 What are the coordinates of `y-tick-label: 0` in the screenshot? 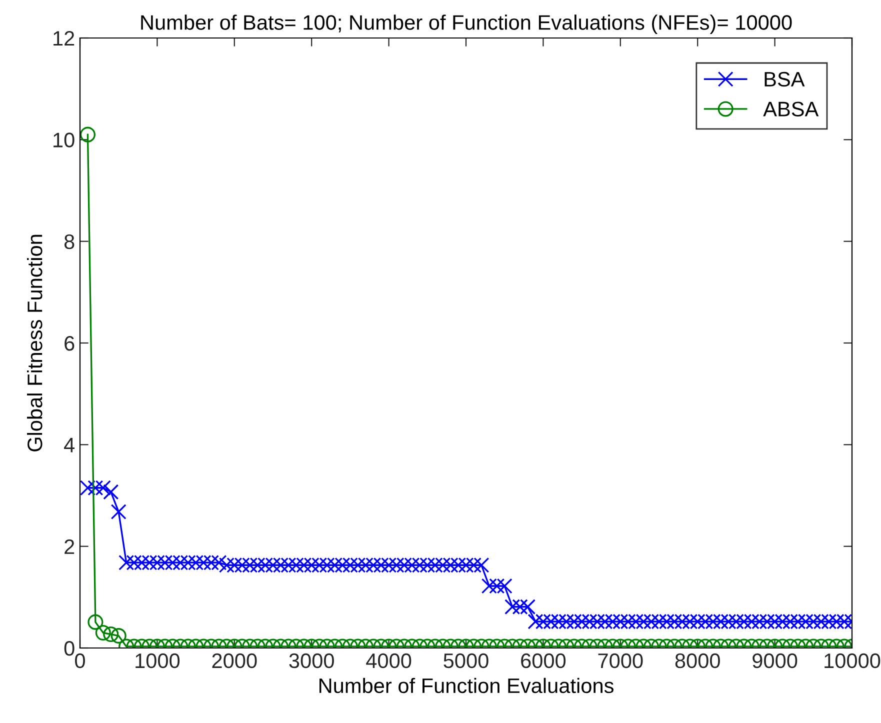 It's located at (69, 648).